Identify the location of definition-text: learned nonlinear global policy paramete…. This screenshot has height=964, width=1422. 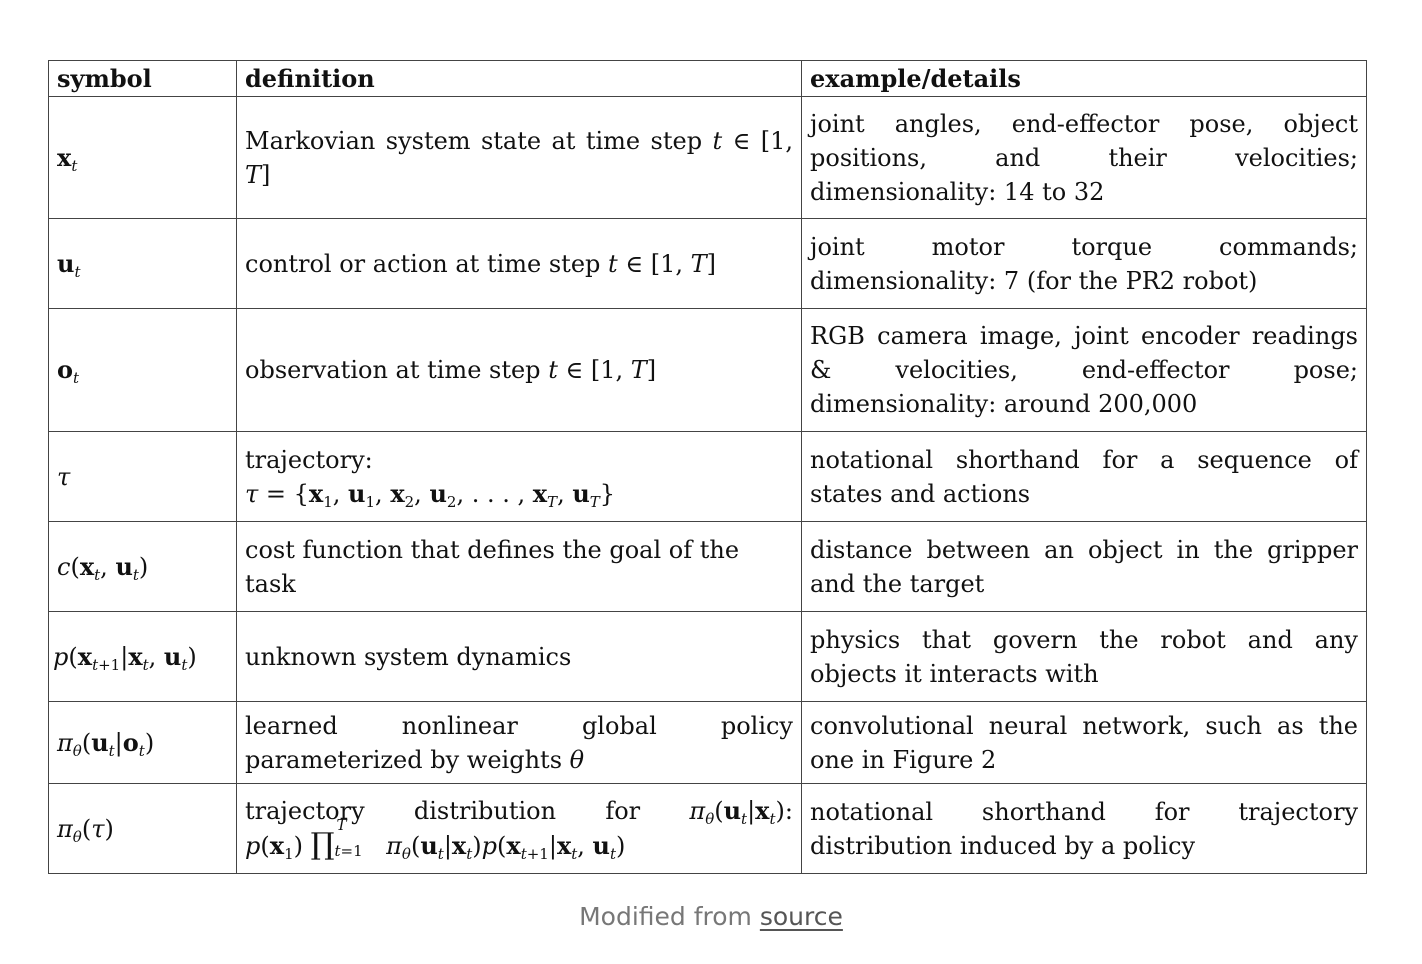
(519, 742).